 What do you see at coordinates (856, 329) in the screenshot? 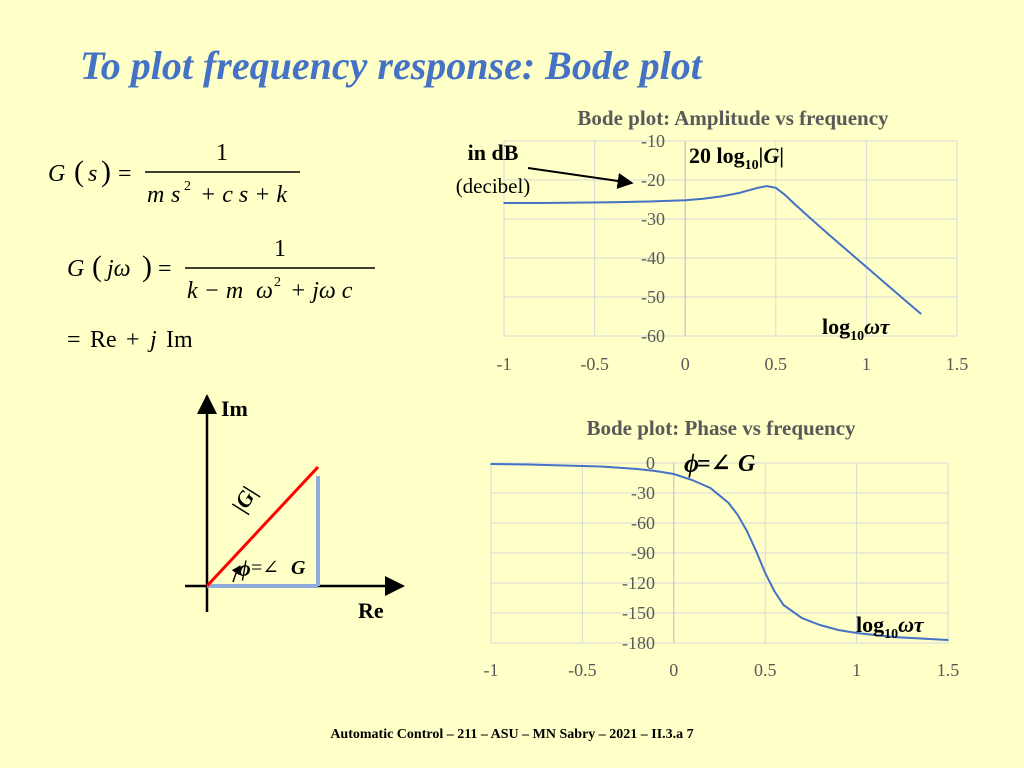
I see `amplitude-x-log-label: log10ωτ` at bounding box center [856, 329].